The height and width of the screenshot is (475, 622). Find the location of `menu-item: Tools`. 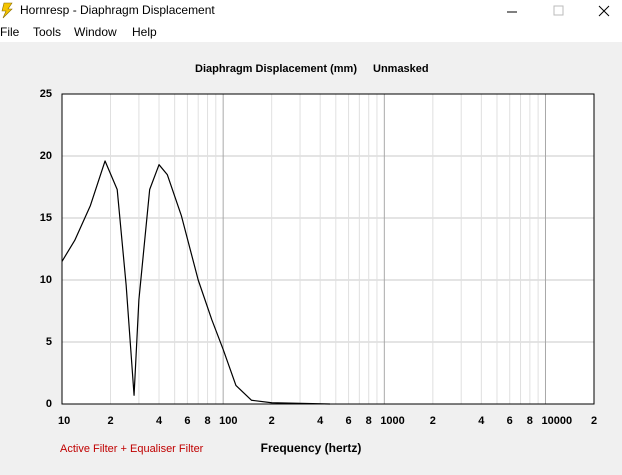

menu-item: Tools is located at coordinates (47, 32).